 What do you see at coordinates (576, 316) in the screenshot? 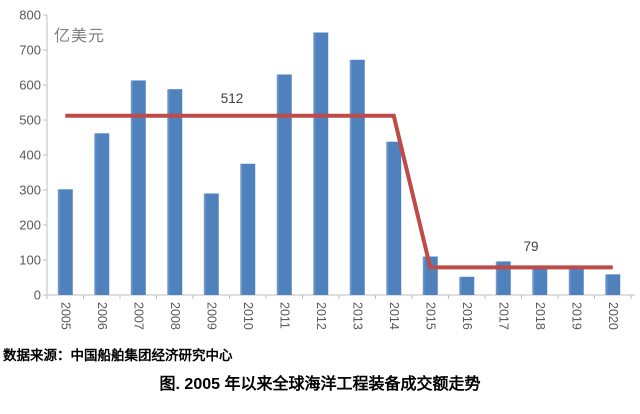
I see `x-axis-year-label: 2019` at bounding box center [576, 316].